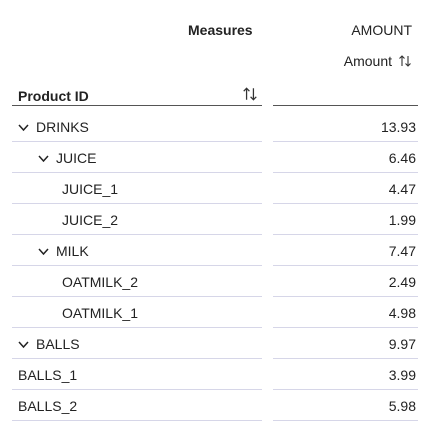 Image resolution: width=434 pixels, height=436 pixels. I want to click on row-value: 6.46, so click(402, 158).